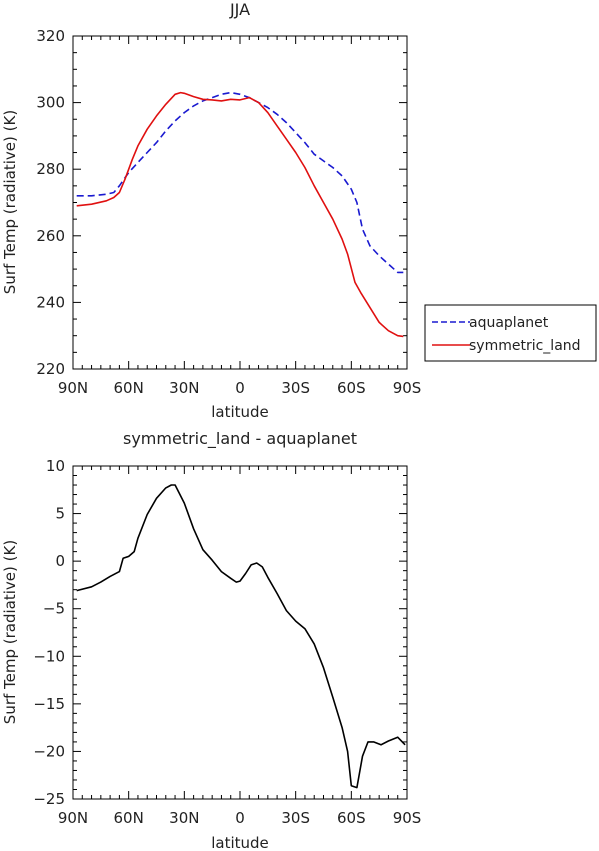  I want to click on bottom-x-tick-label: 60N, so click(129, 818).